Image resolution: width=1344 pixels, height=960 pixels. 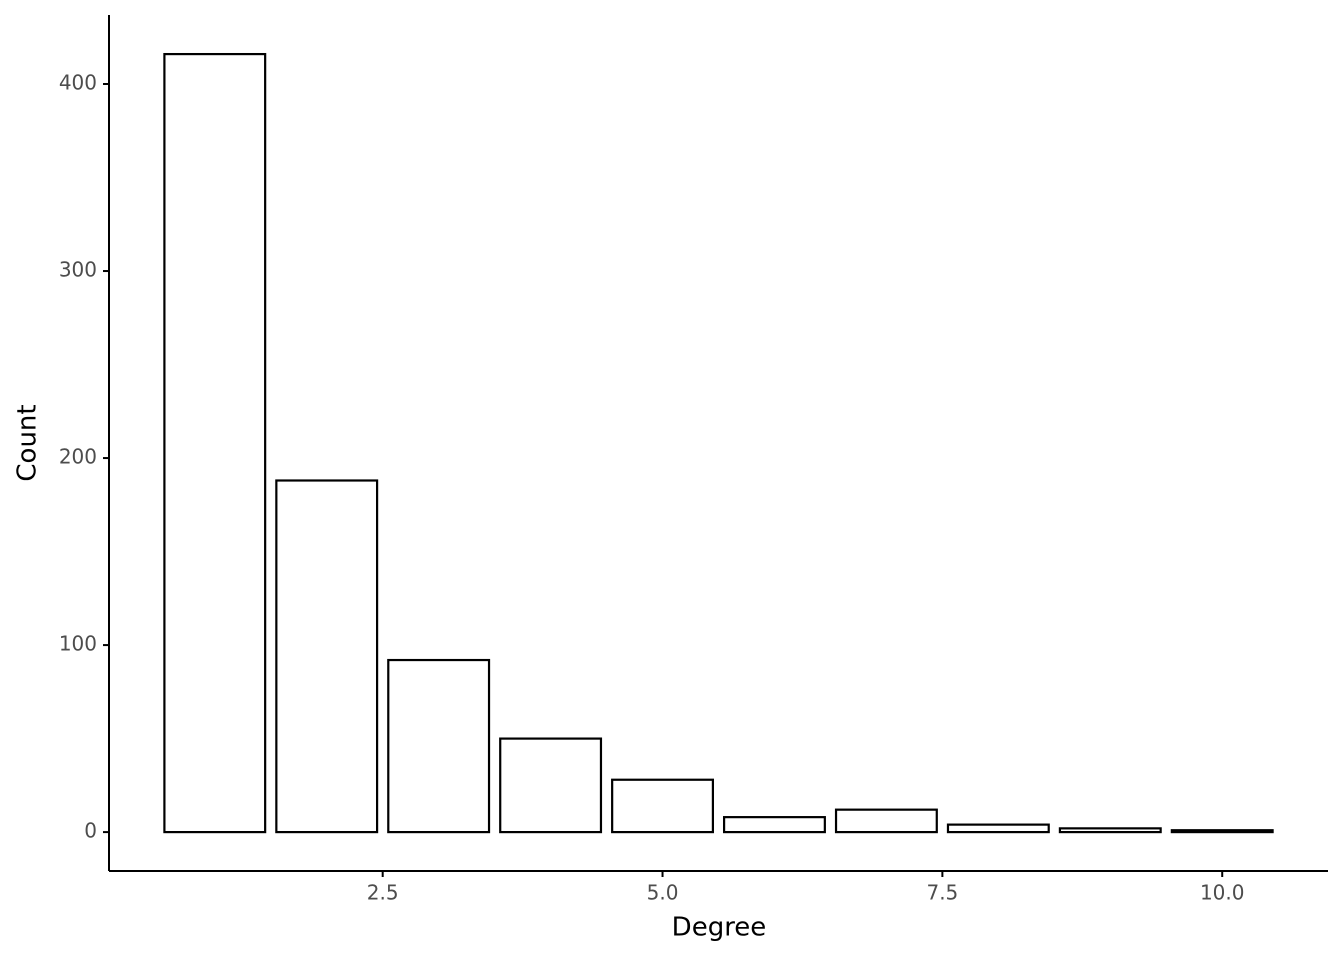 What do you see at coordinates (383, 893) in the screenshot?
I see `x-tick-label: 2.5` at bounding box center [383, 893].